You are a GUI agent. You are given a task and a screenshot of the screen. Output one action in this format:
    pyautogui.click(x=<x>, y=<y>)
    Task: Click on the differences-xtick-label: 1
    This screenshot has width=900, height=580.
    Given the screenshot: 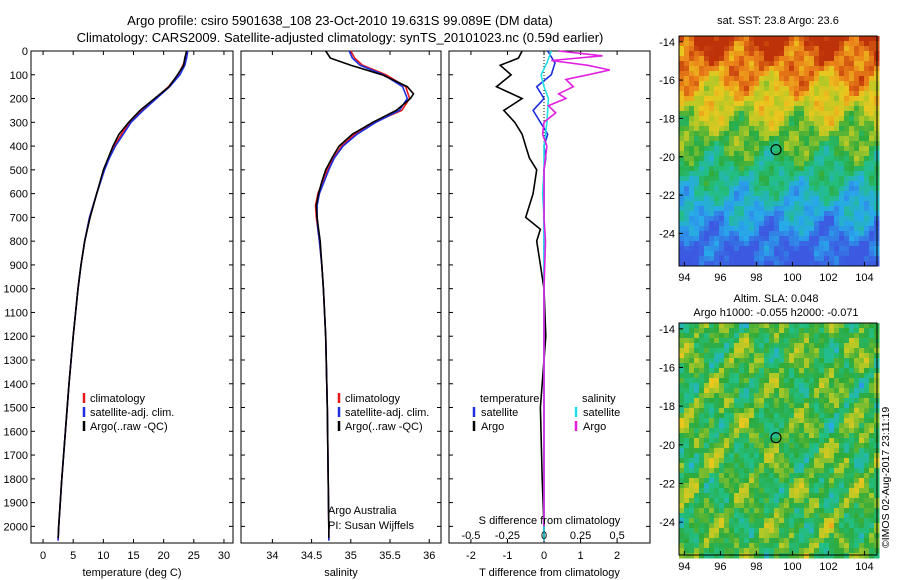 What is the action you would take?
    pyautogui.click(x=581, y=556)
    